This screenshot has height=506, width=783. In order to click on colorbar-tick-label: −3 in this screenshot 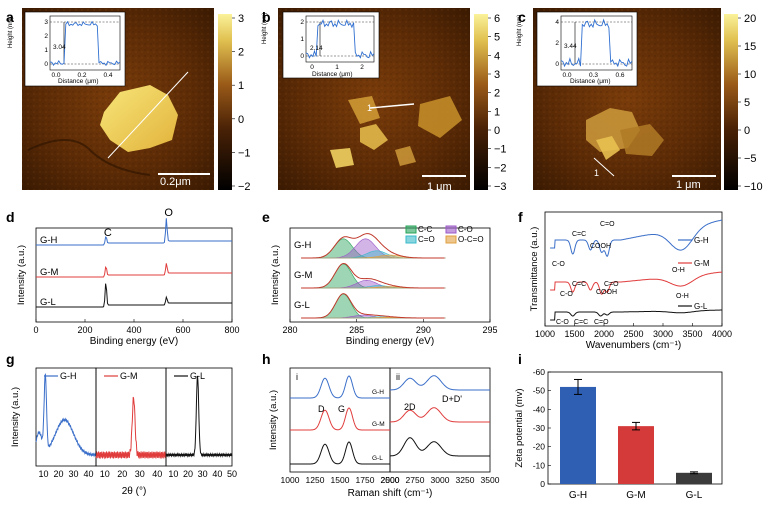, I will do `click(500, 187)`.